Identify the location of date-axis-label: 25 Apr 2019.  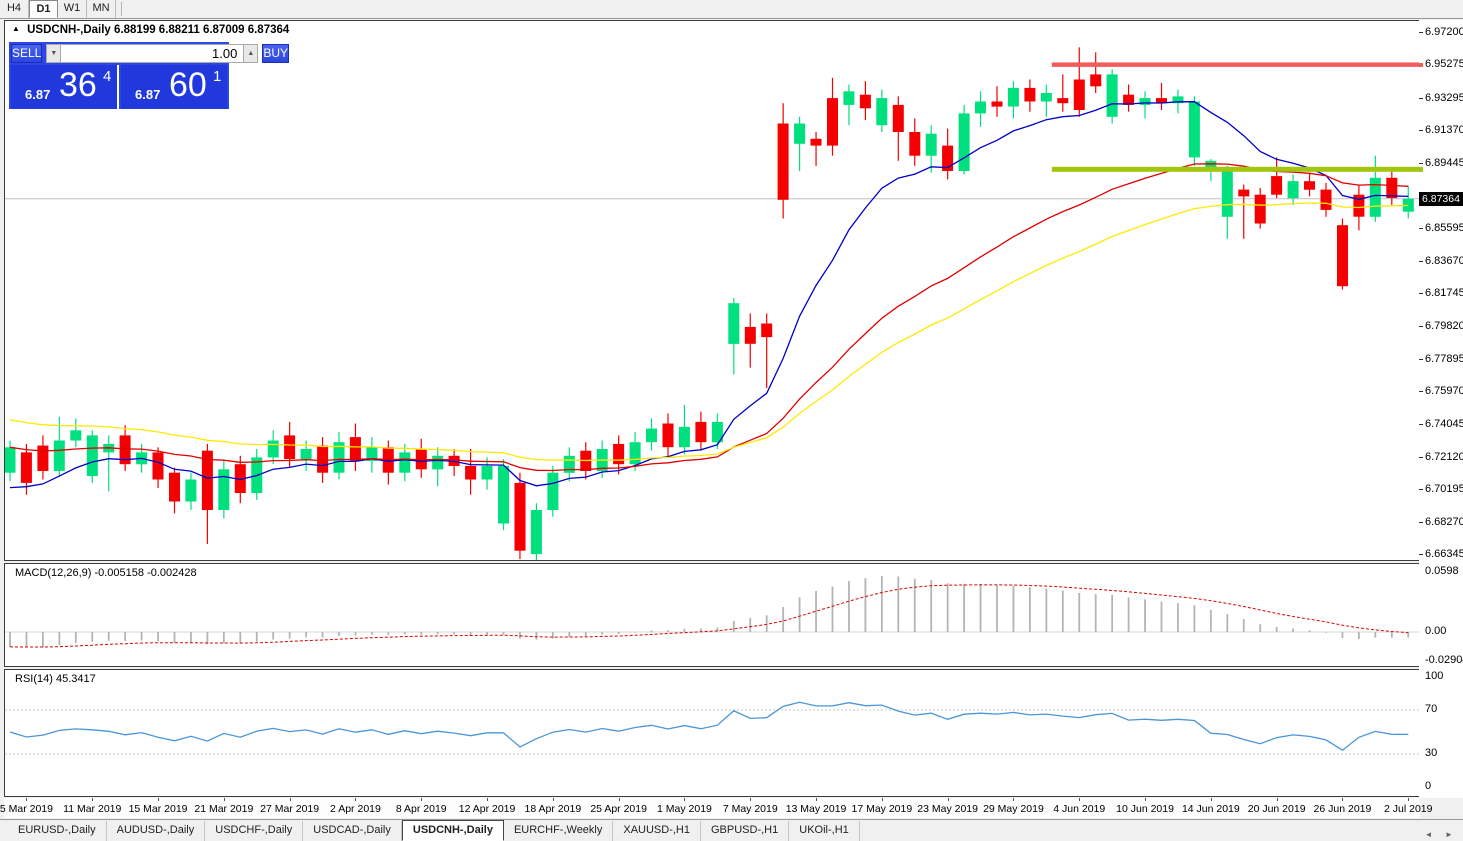
(618, 809).